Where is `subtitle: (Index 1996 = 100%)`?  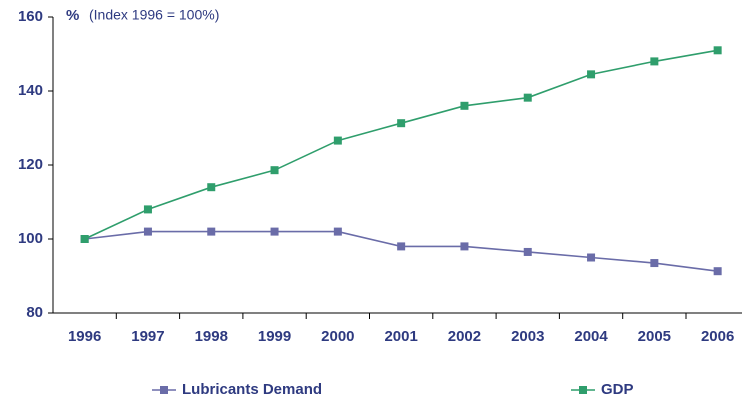
subtitle: (Index 1996 = 100%) is located at coordinates (154, 15).